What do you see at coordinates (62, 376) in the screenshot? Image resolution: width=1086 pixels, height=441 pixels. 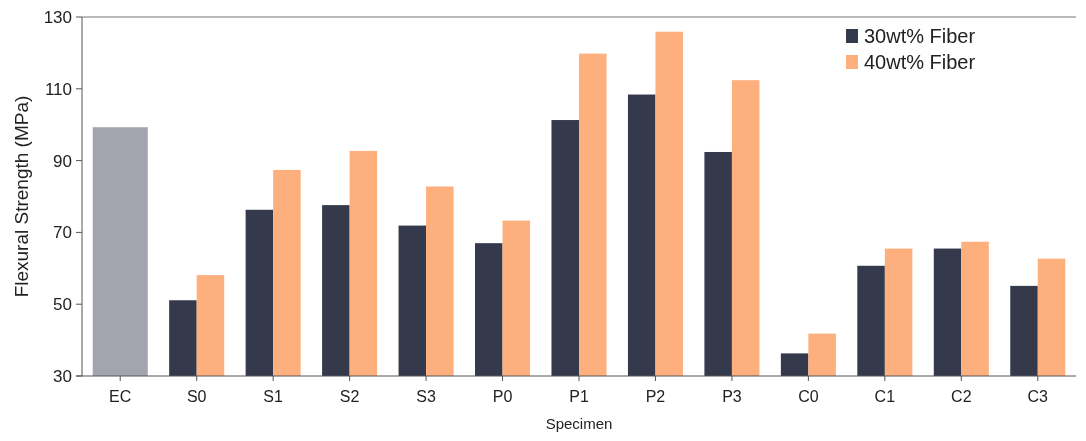 I see `y-tick-label: 30` at bounding box center [62, 376].